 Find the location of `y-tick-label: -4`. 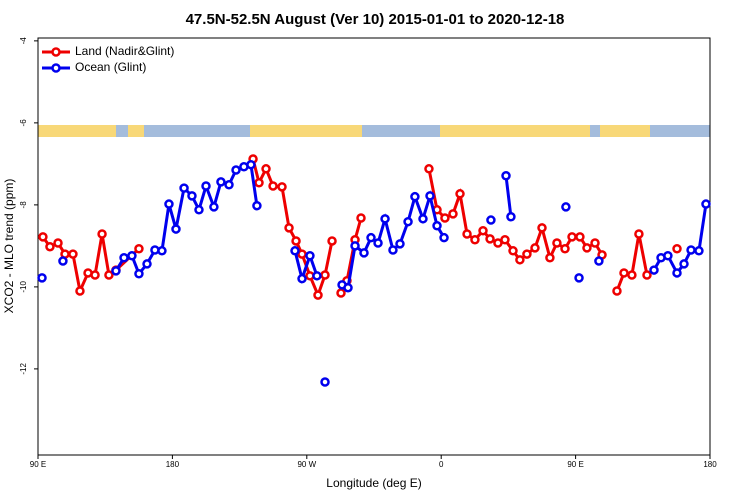

y-tick-label: -4 is located at coordinates (23, 41).